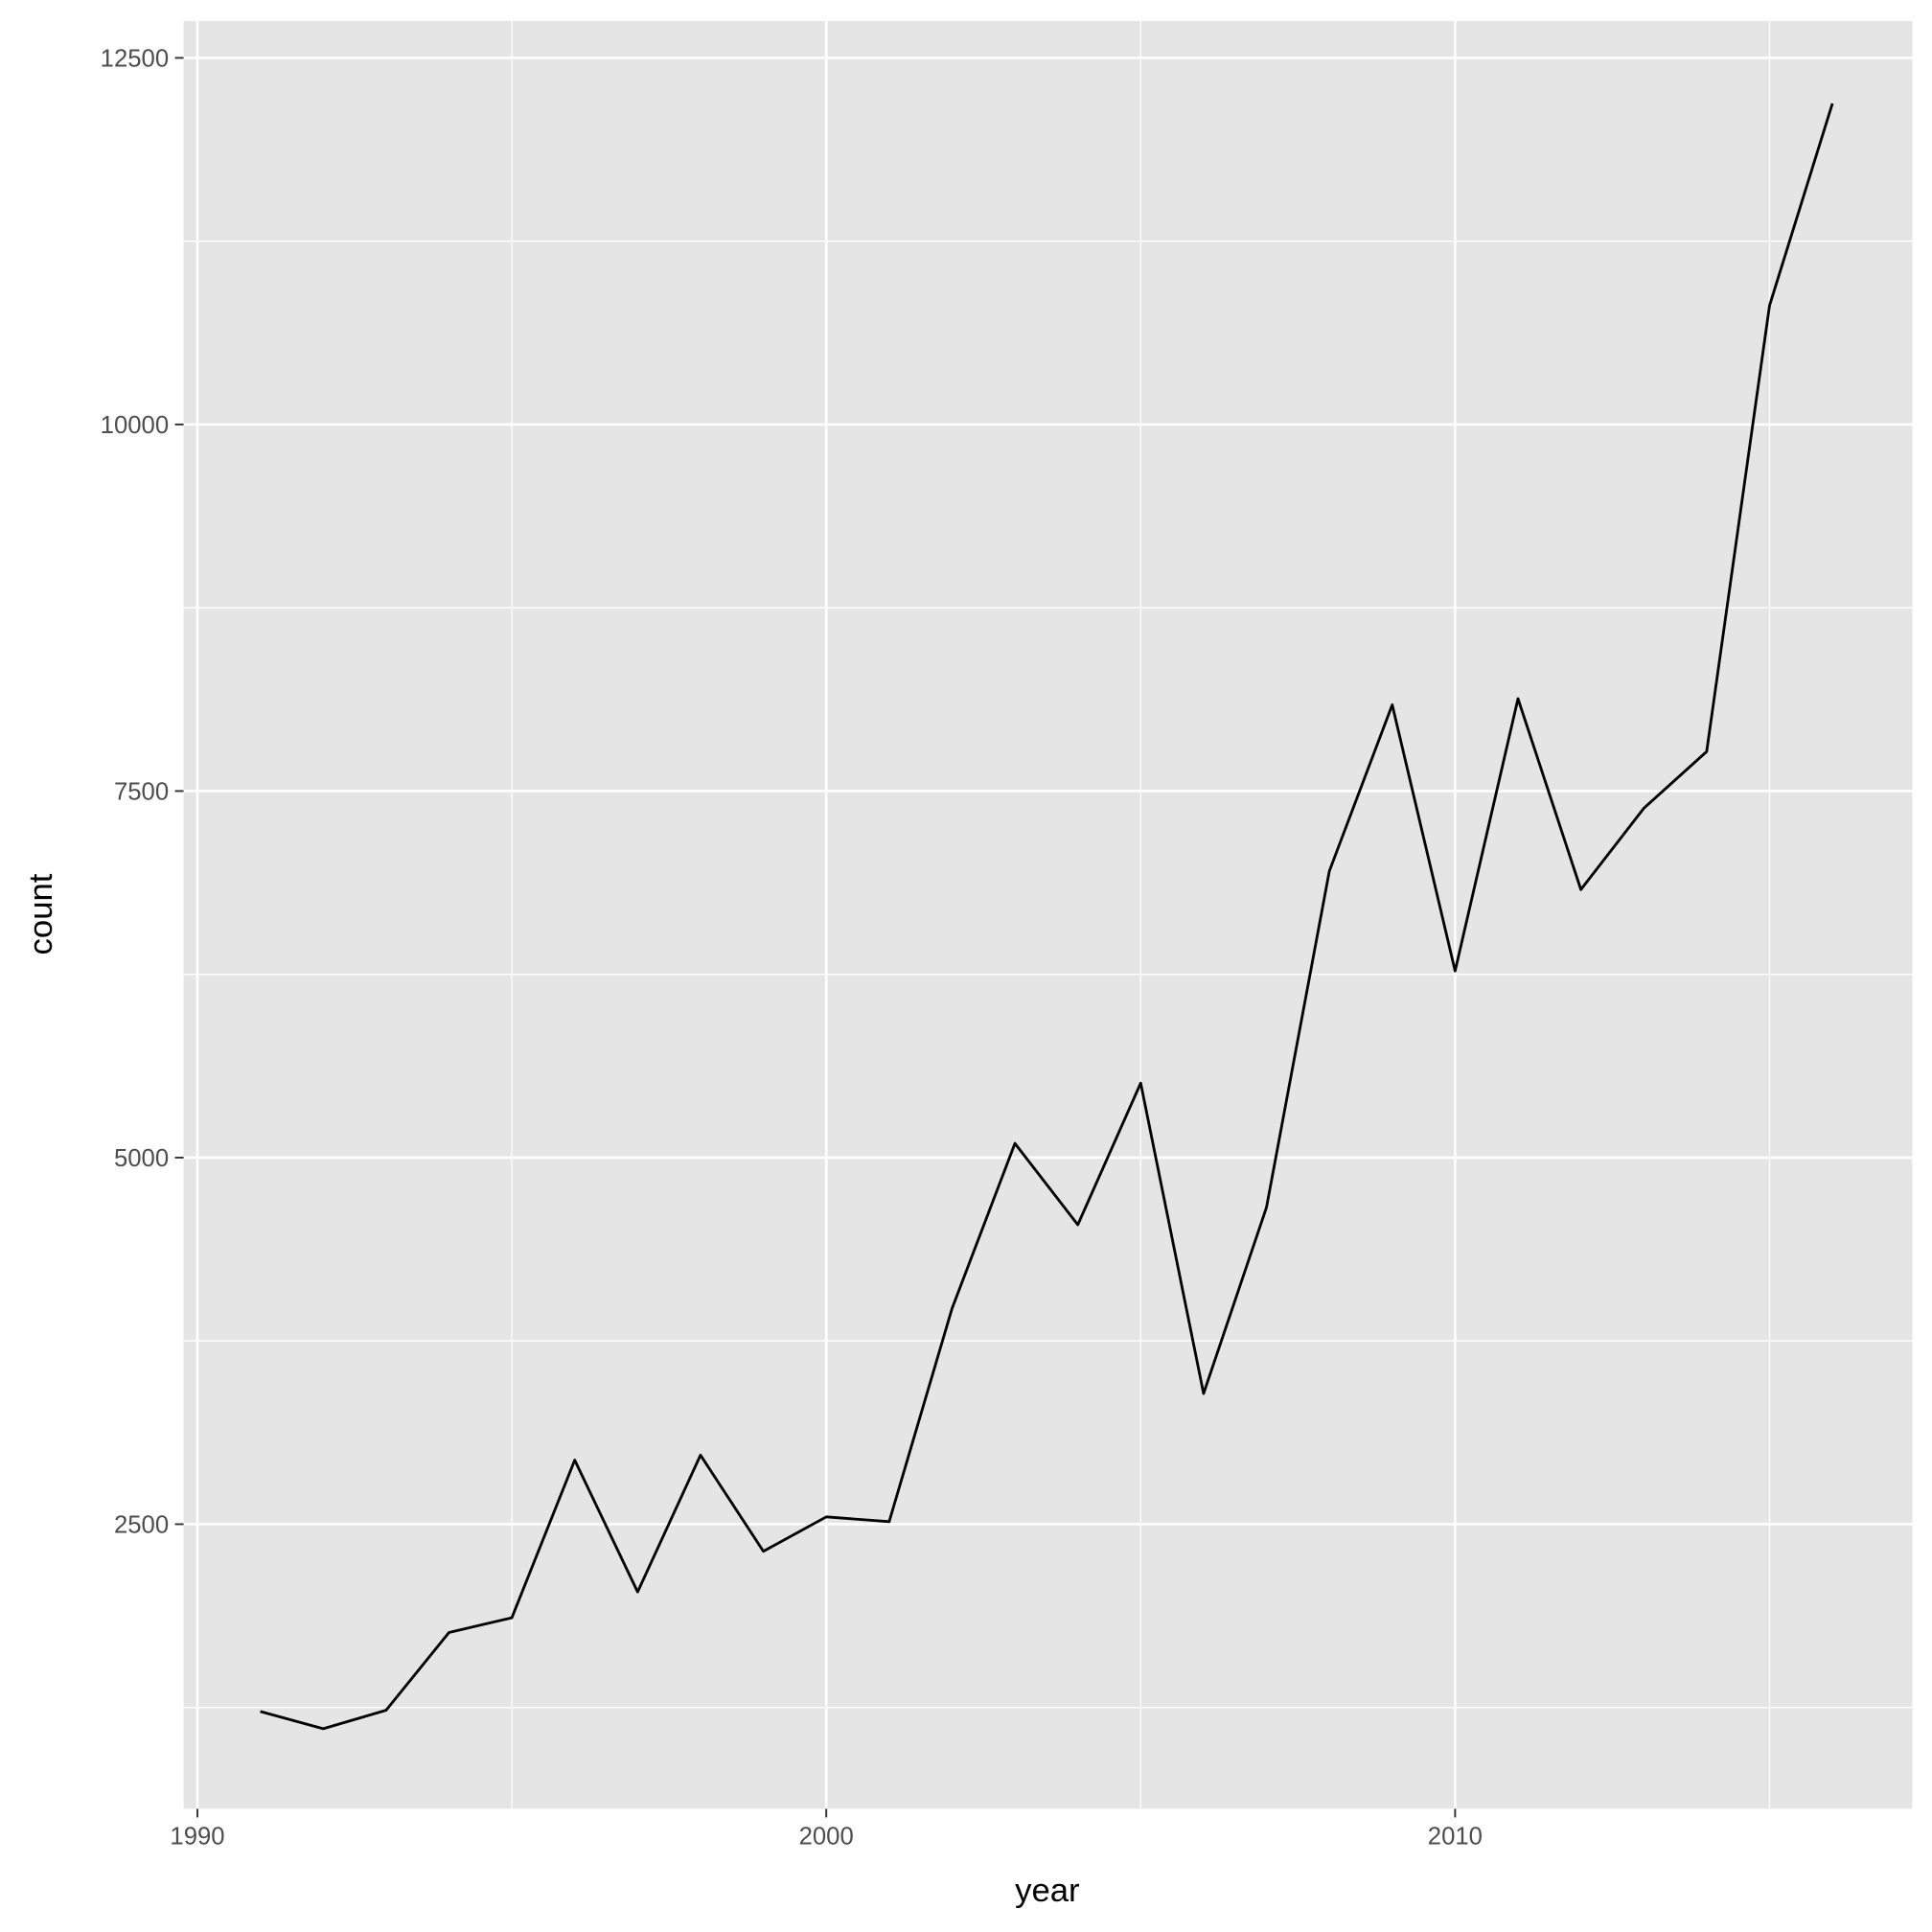  Describe the element at coordinates (135, 425) in the screenshot. I see `y-tick-label: 10000` at that location.